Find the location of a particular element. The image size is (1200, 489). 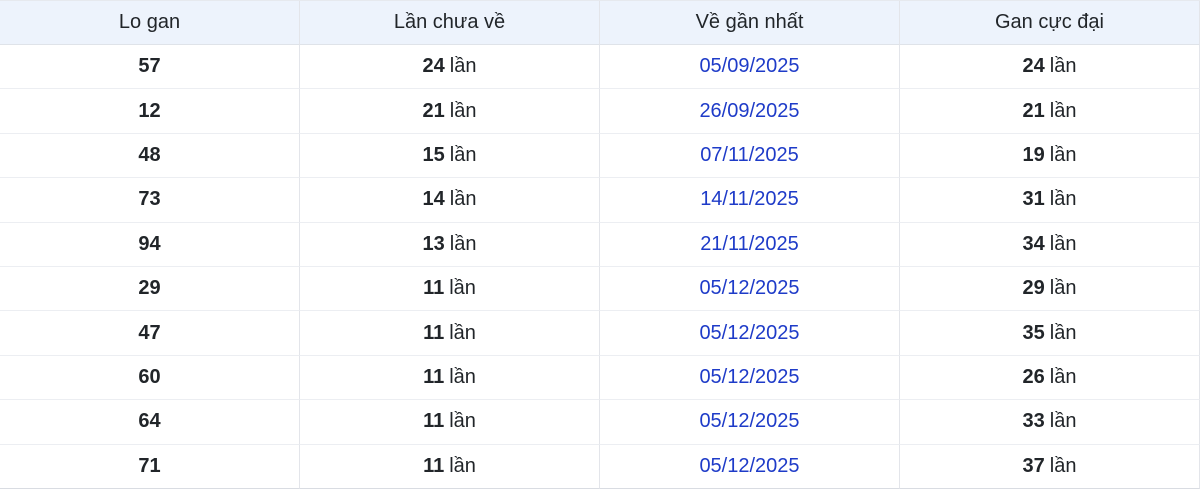

cell-ve-gan-nhat: 21/11/2025 is located at coordinates (750, 244).